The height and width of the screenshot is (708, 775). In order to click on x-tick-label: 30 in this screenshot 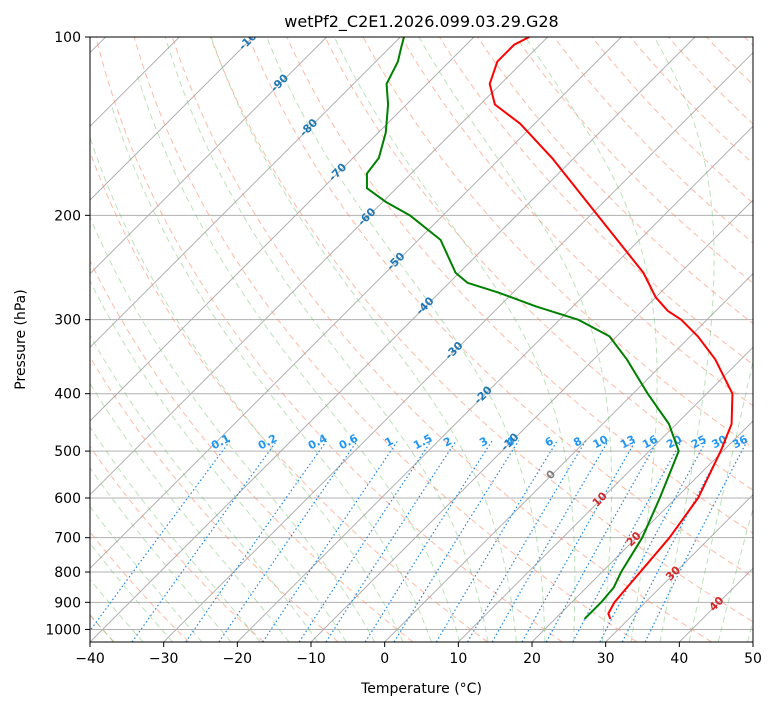, I will do `click(606, 659)`.